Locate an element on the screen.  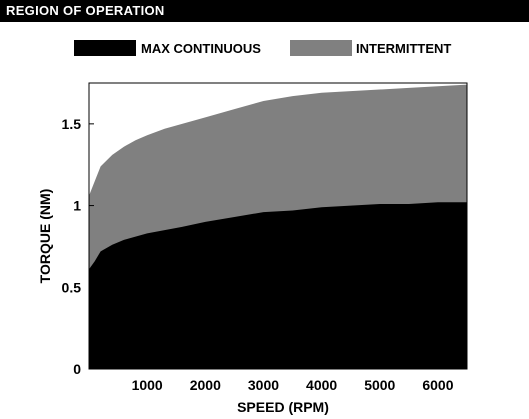
x-tick-label: 5000 is located at coordinates (379, 385).